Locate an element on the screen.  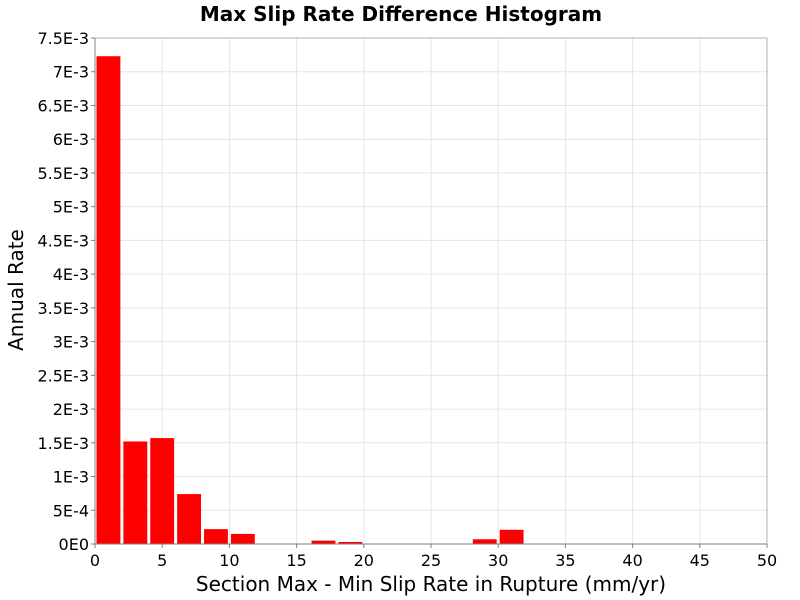
x-tick-label-4: 20 is located at coordinates (364, 560).